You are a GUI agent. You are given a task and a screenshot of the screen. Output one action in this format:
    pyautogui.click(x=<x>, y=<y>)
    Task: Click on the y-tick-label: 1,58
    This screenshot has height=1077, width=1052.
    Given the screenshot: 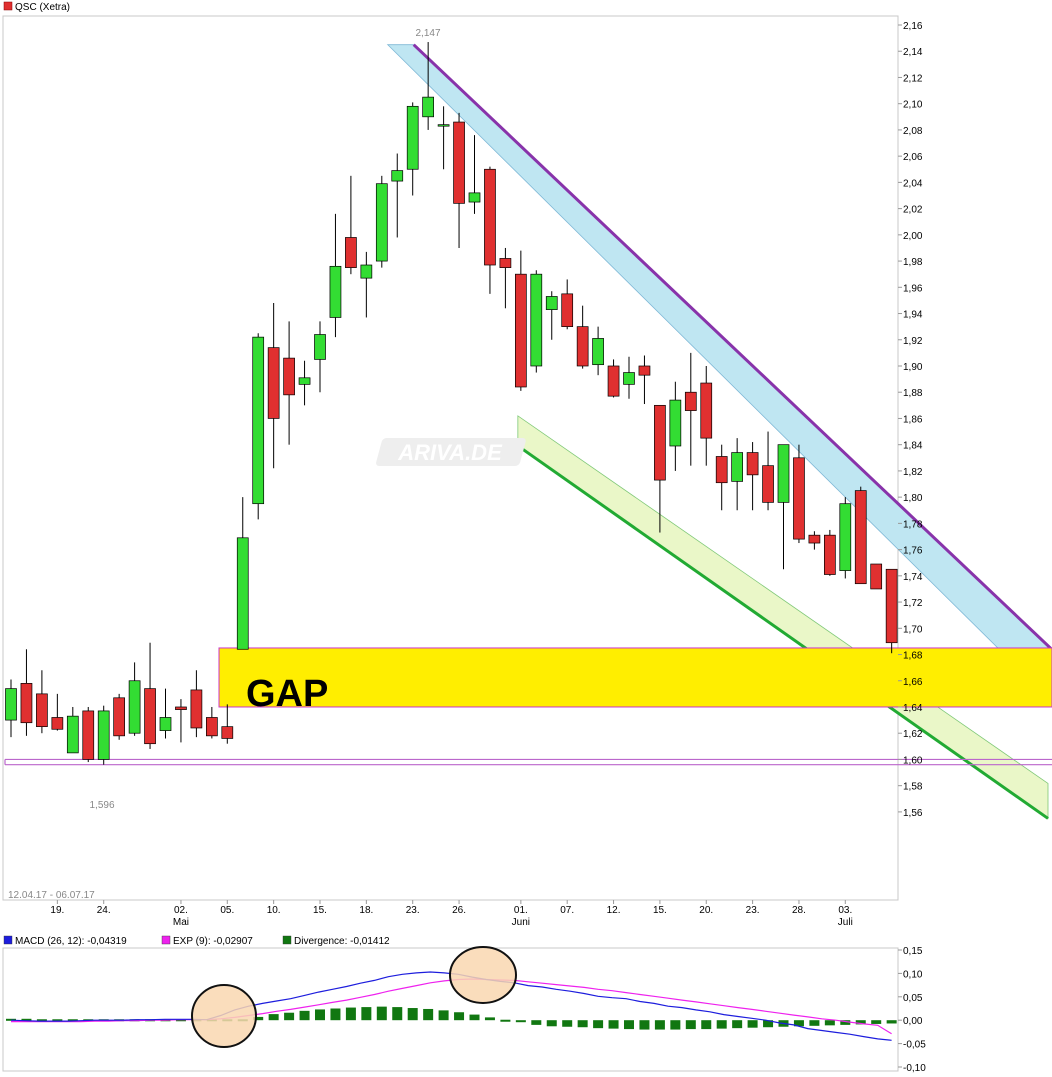 What is the action you would take?
    pyautogui.click(x=913, y=787)
    